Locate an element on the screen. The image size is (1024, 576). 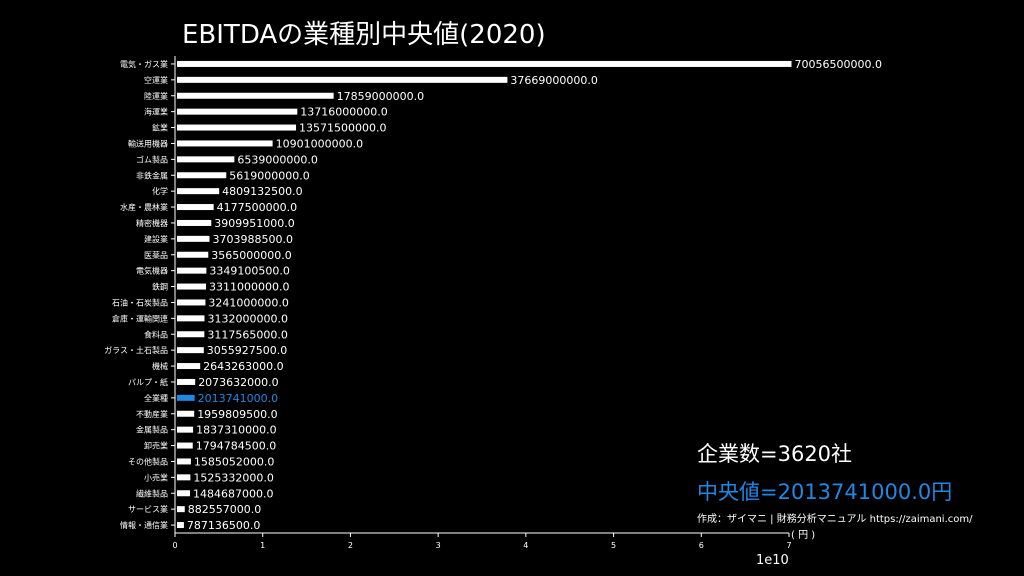
value-label: 1525332000.0 is located at coordinates (233, 477).